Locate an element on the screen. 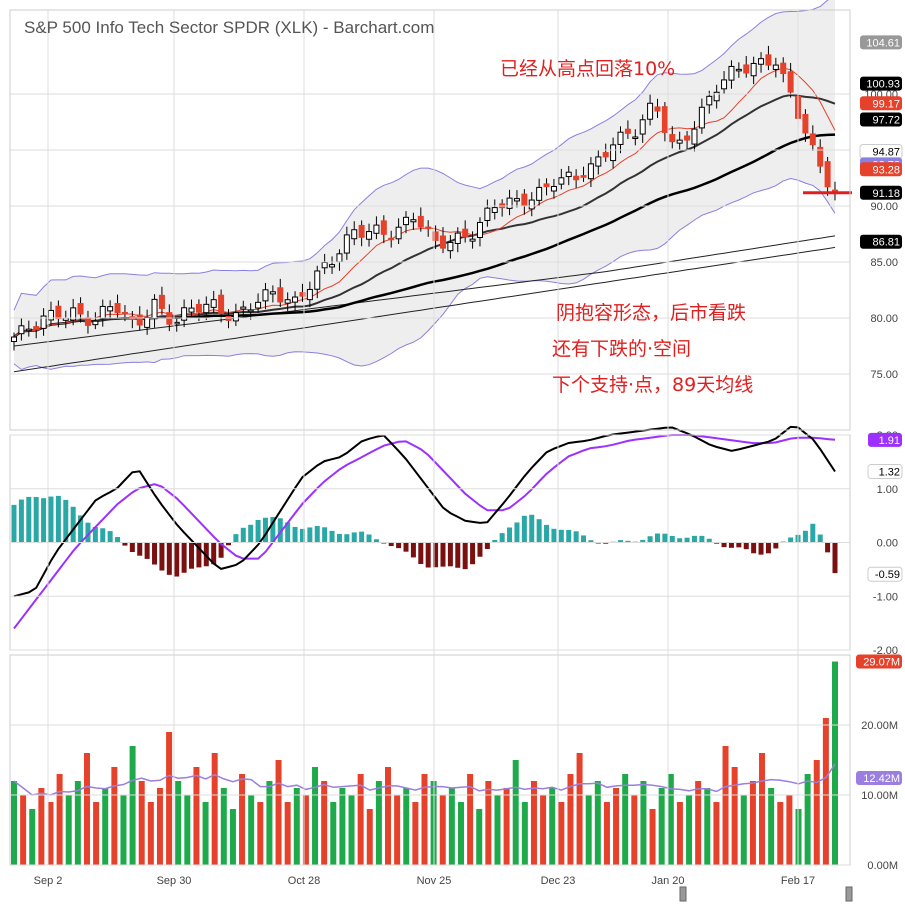 This screenshot has height=910, width=905. volume-tick-label: 20.00M is located at coordinates (879, 726).